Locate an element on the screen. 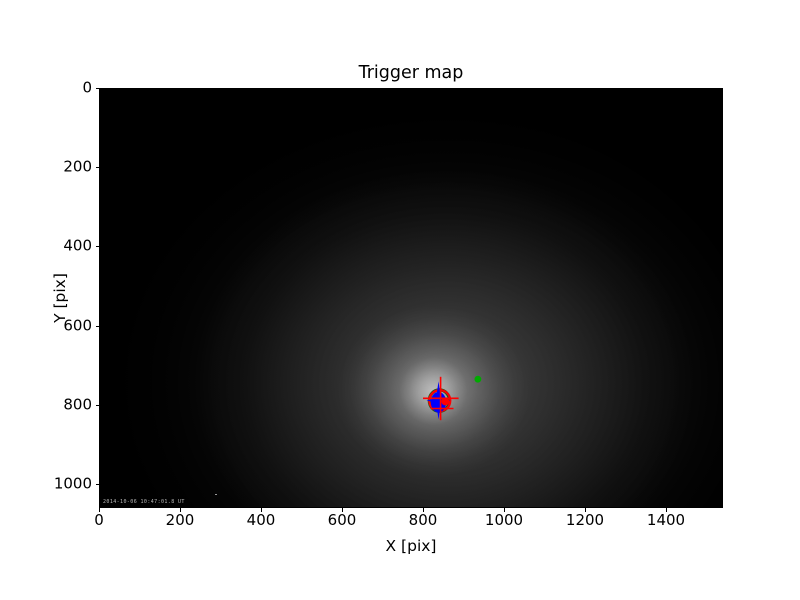 The height and width of the screenshot is (600, 800). red-dot is located at coordinates (445, 401).